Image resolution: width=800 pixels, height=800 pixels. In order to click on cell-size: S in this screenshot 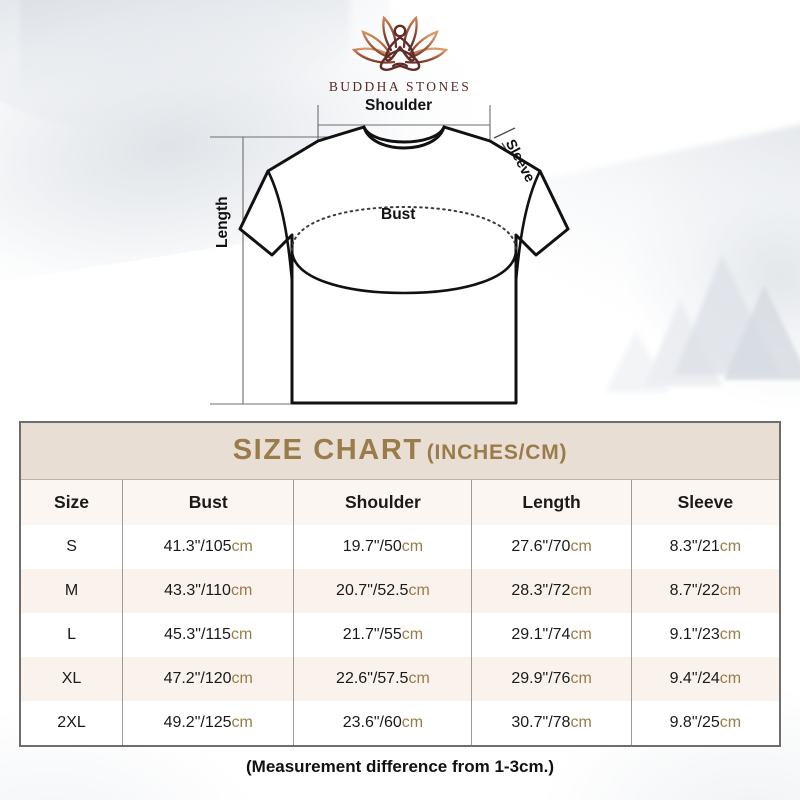, I will do `click(72, 547)`.